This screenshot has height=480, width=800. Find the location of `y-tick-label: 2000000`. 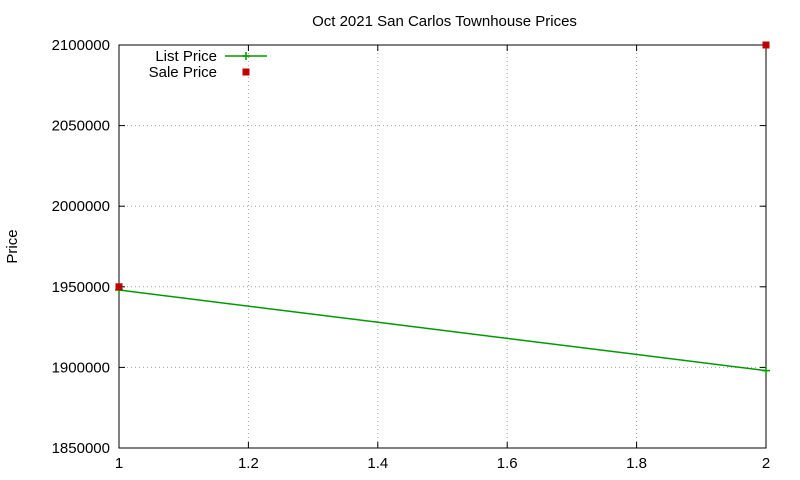

y-tick-label: 2000000 is located at coordinates (81, 206).